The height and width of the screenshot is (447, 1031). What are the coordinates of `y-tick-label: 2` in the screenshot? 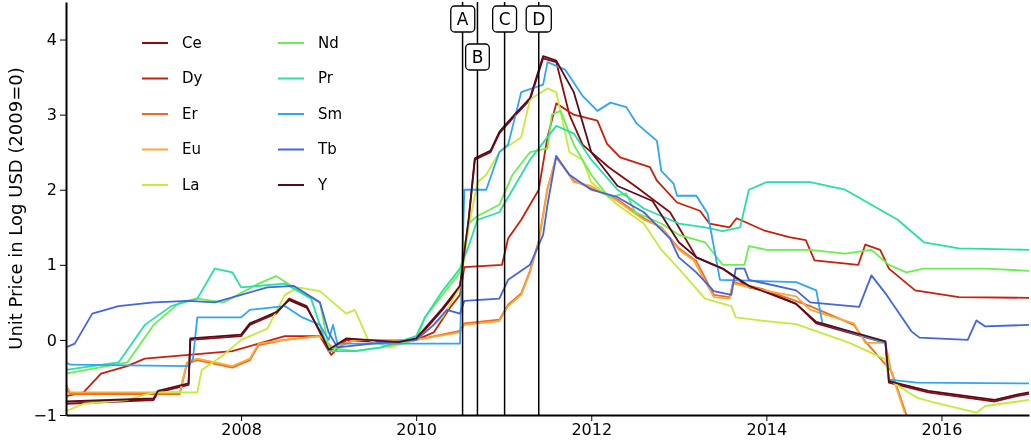 It's located at (51, 190).